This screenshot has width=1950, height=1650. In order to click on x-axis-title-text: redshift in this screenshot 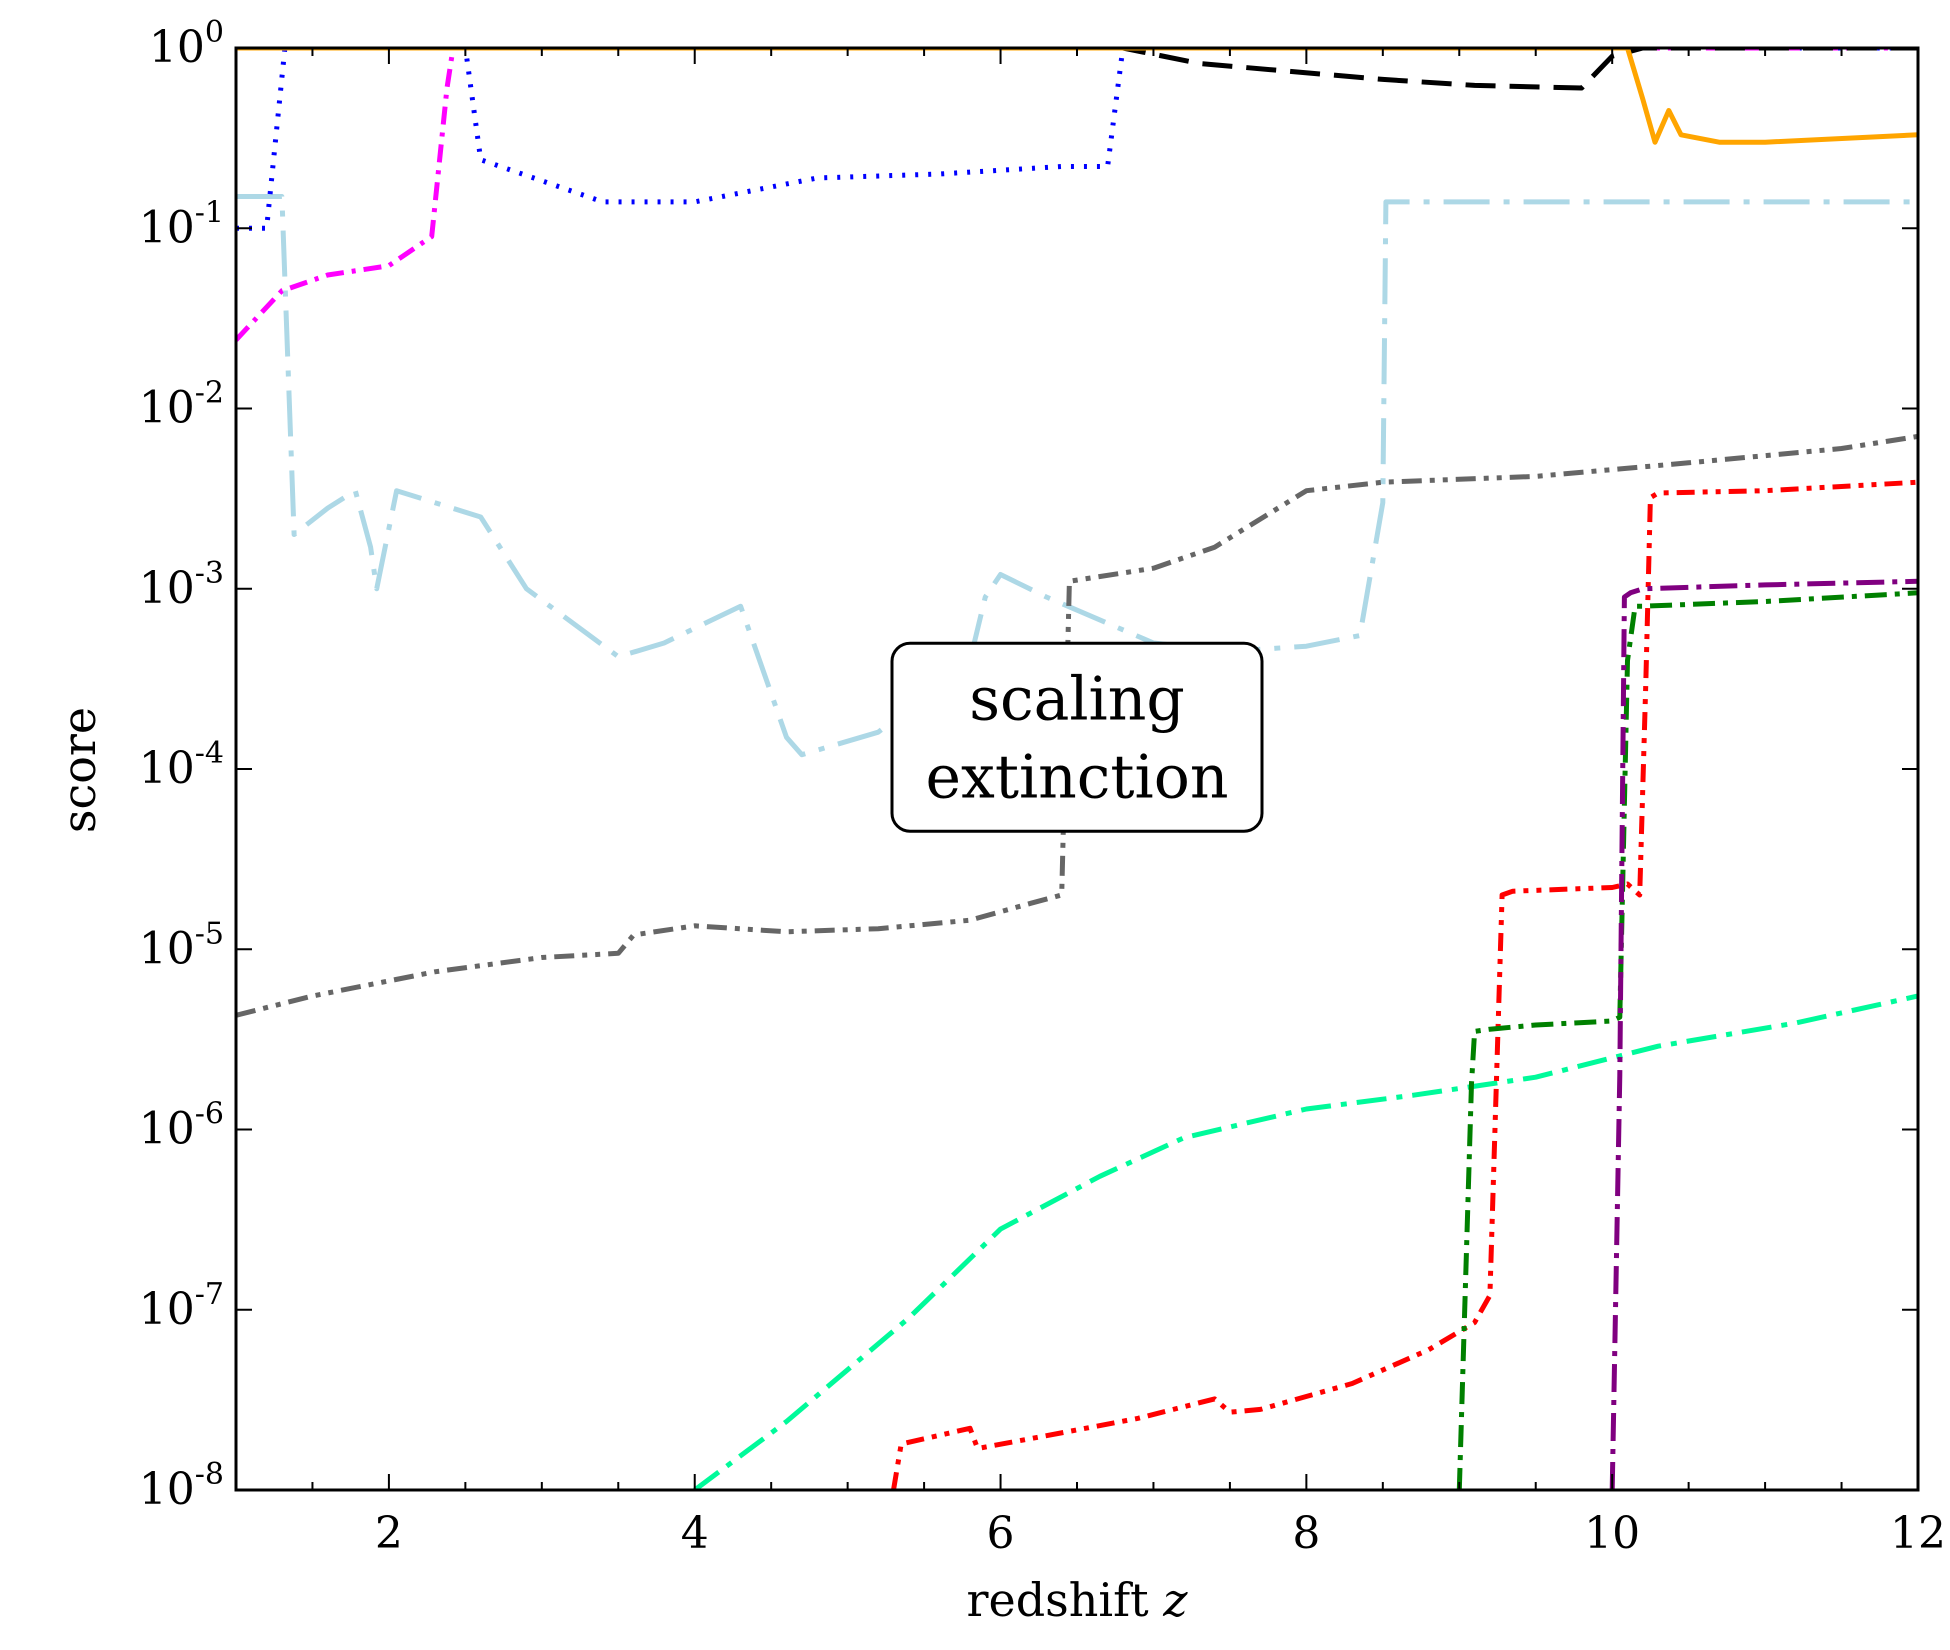, I will do `click(1058, 1600)`.